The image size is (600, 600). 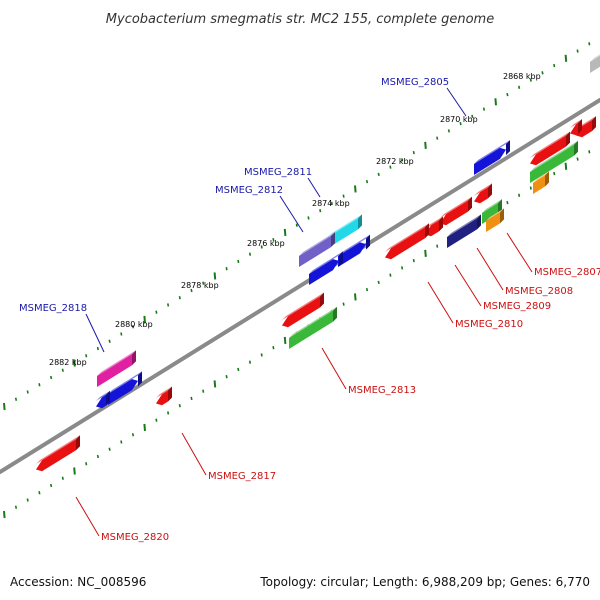 What do you see at coordinates (266, 243) in the screenshot?
I see `tick-label-2876: 2876 kbp` at bounding box center [266, 243].